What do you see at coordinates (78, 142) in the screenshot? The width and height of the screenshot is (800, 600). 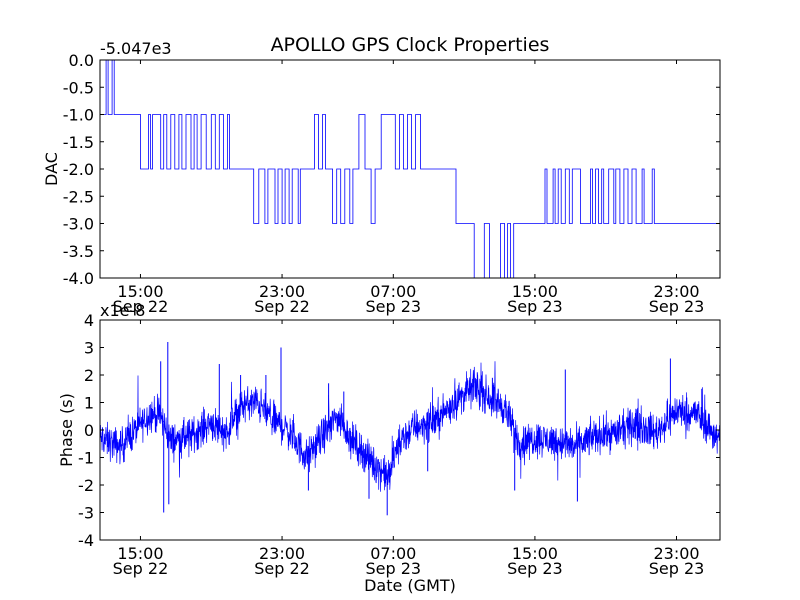 I see `dac-ytick-label: -1.5` at bounding box center [78, 142].